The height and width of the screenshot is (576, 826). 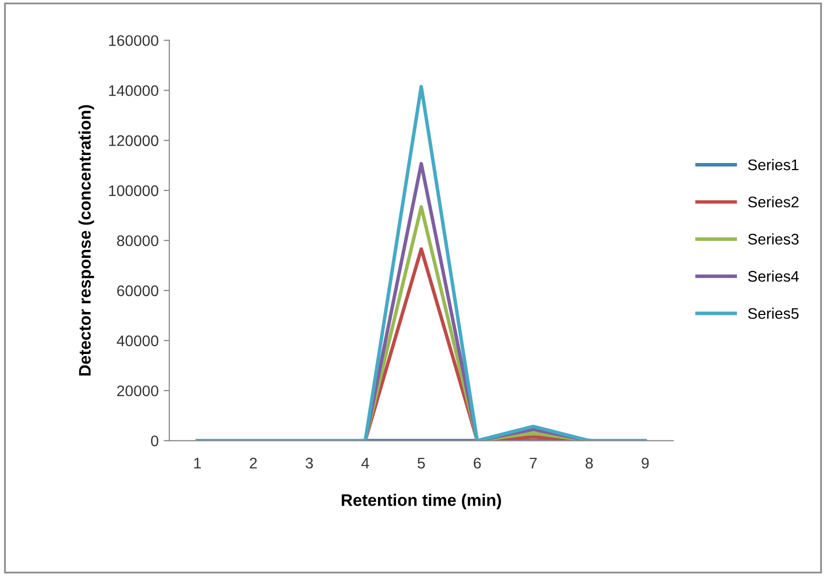 What do you see at coordinates (773, 202) in the screenshot?
I see `legend-label: Series2` at bounding box center [773, 202].